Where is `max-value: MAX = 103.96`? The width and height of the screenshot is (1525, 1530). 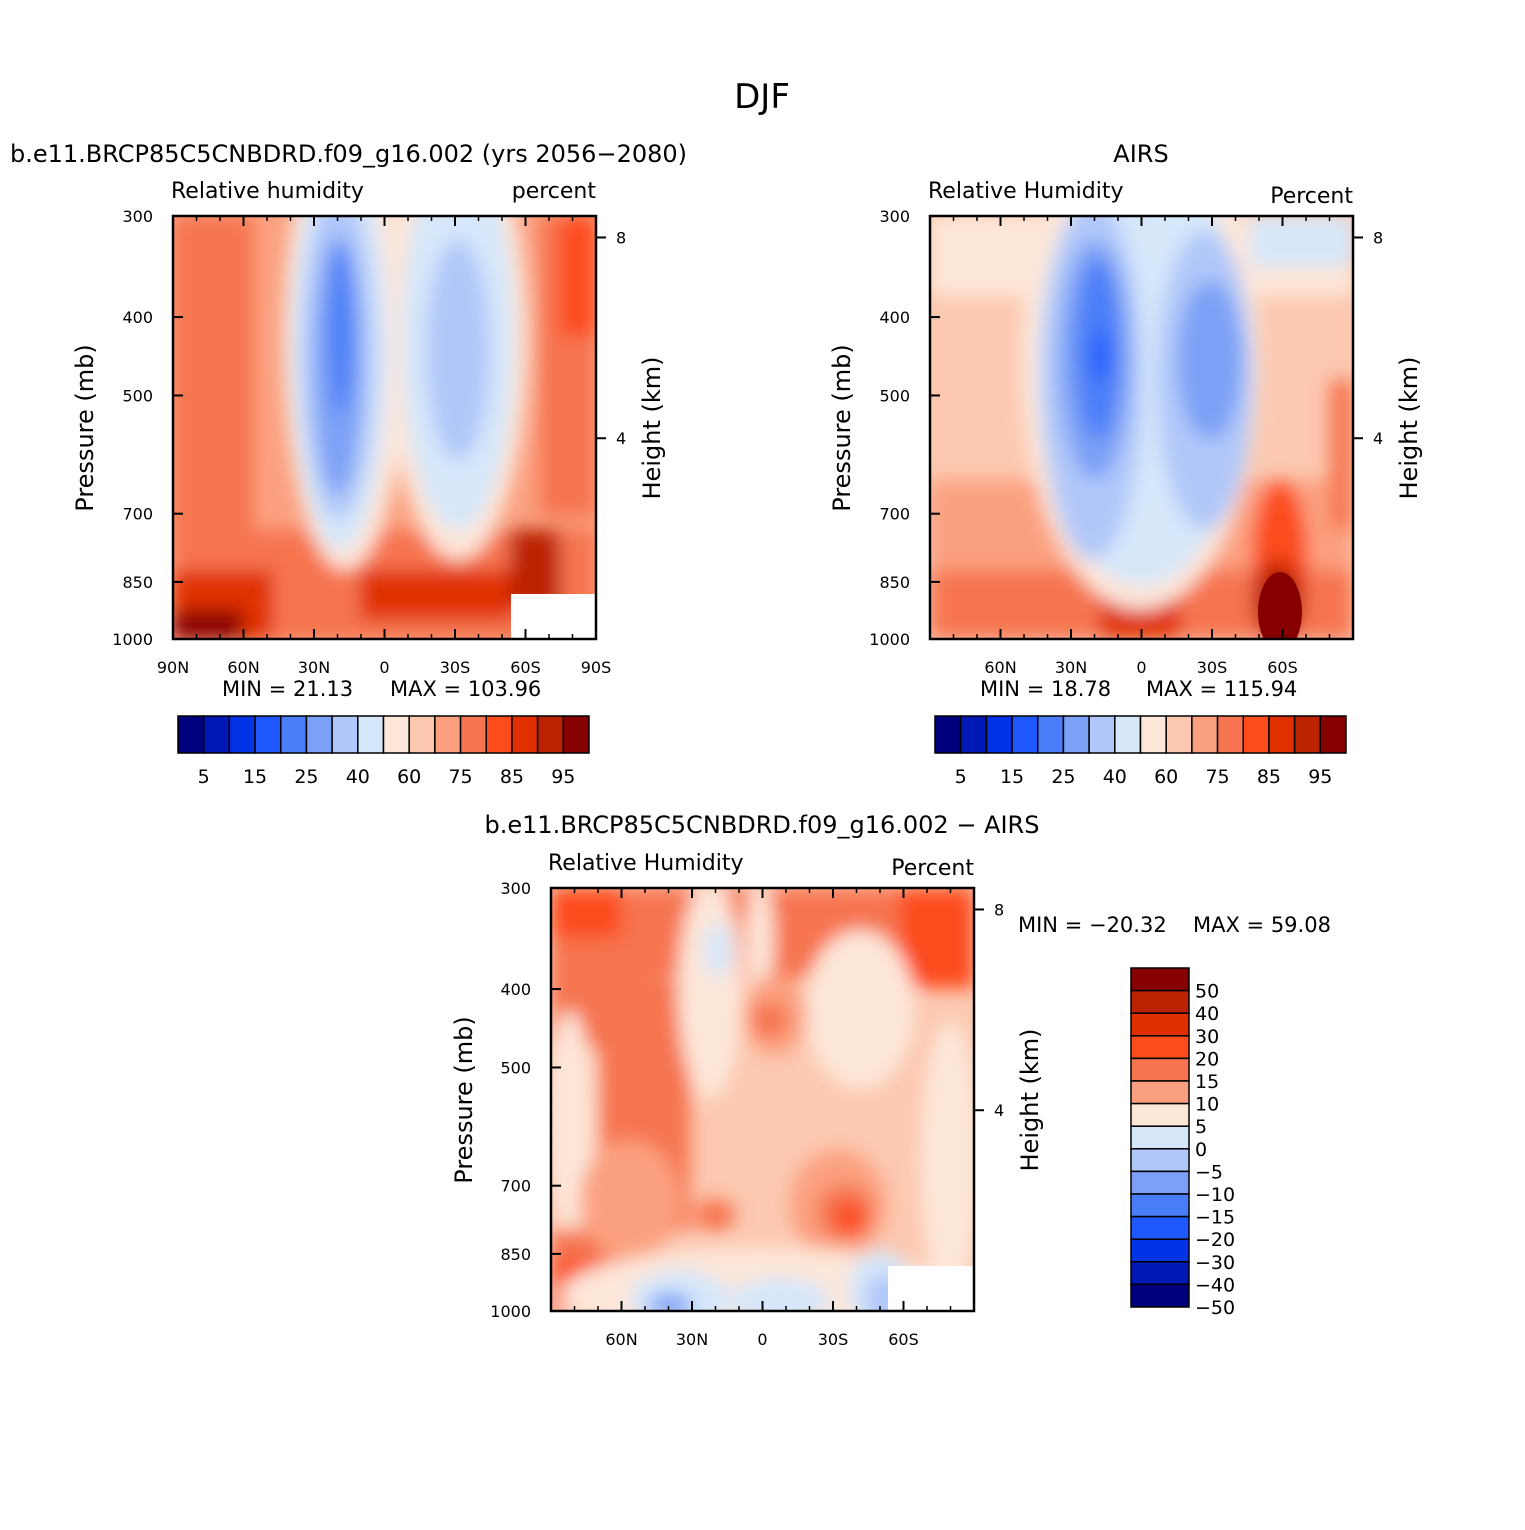
max-value: MAX = 103.96 is located at coordinates (465, 689).